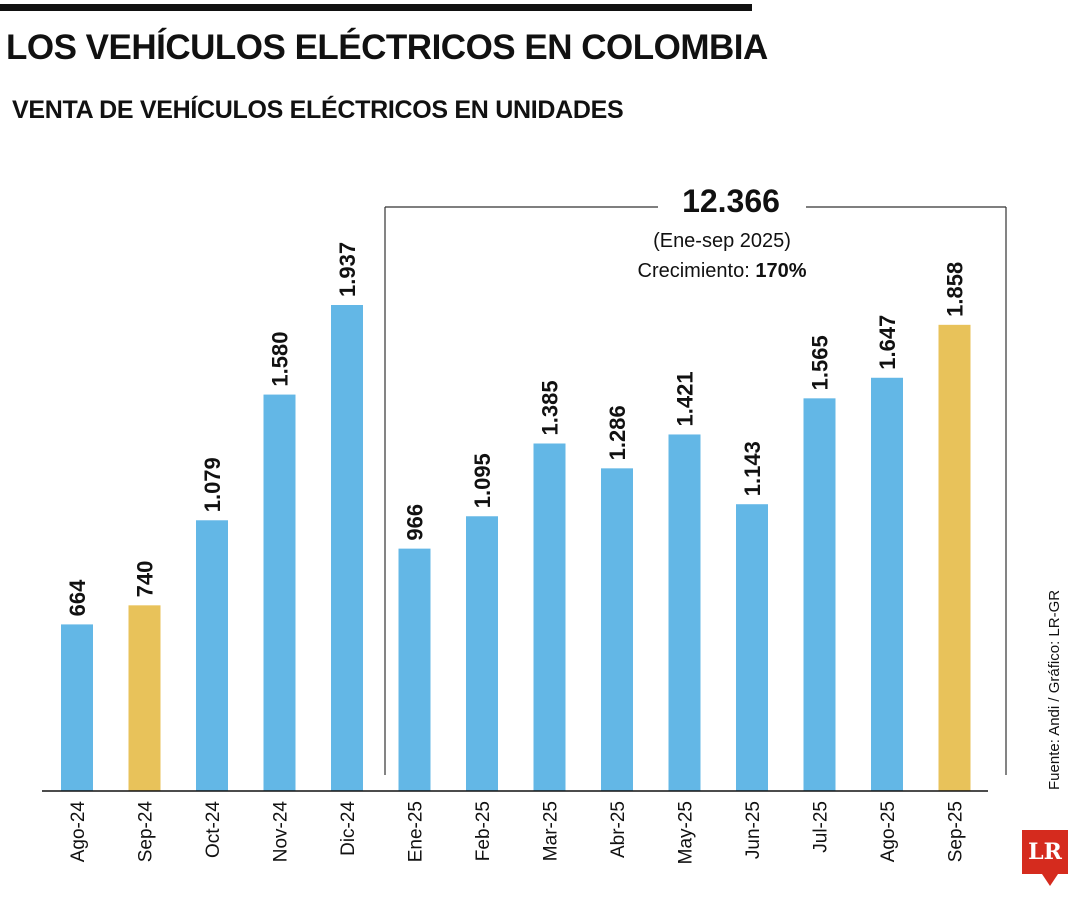  Describe the element at coordinates (685, 398) in the screenshot. I see `value-label-may-25: 1.421` at that location.